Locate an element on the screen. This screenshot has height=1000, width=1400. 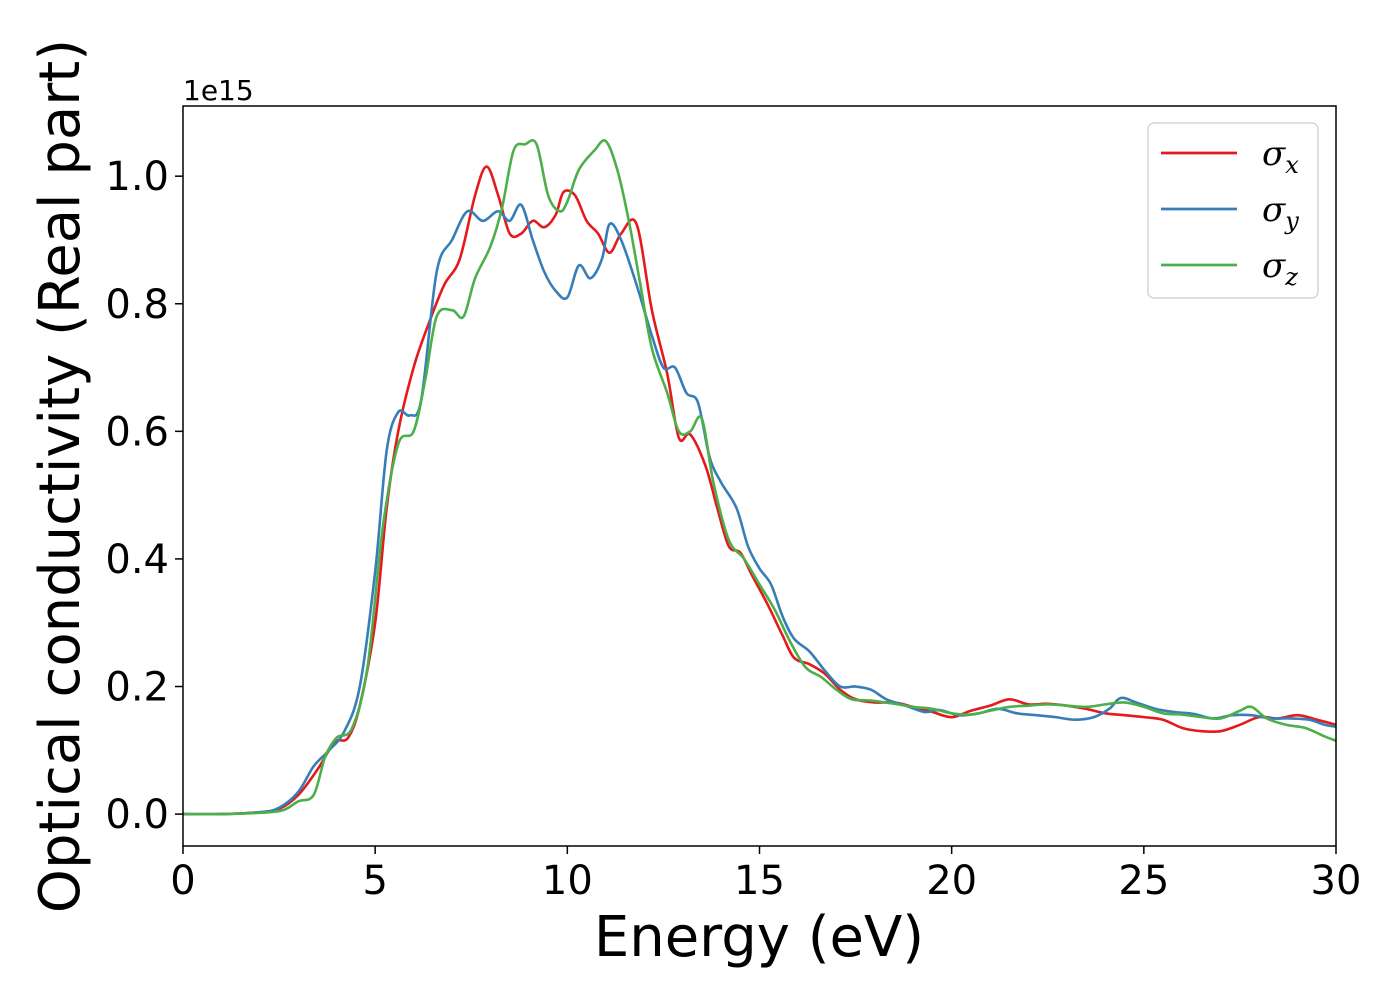
y-tick-label: 0.6 is located at coordinates (137, 432).